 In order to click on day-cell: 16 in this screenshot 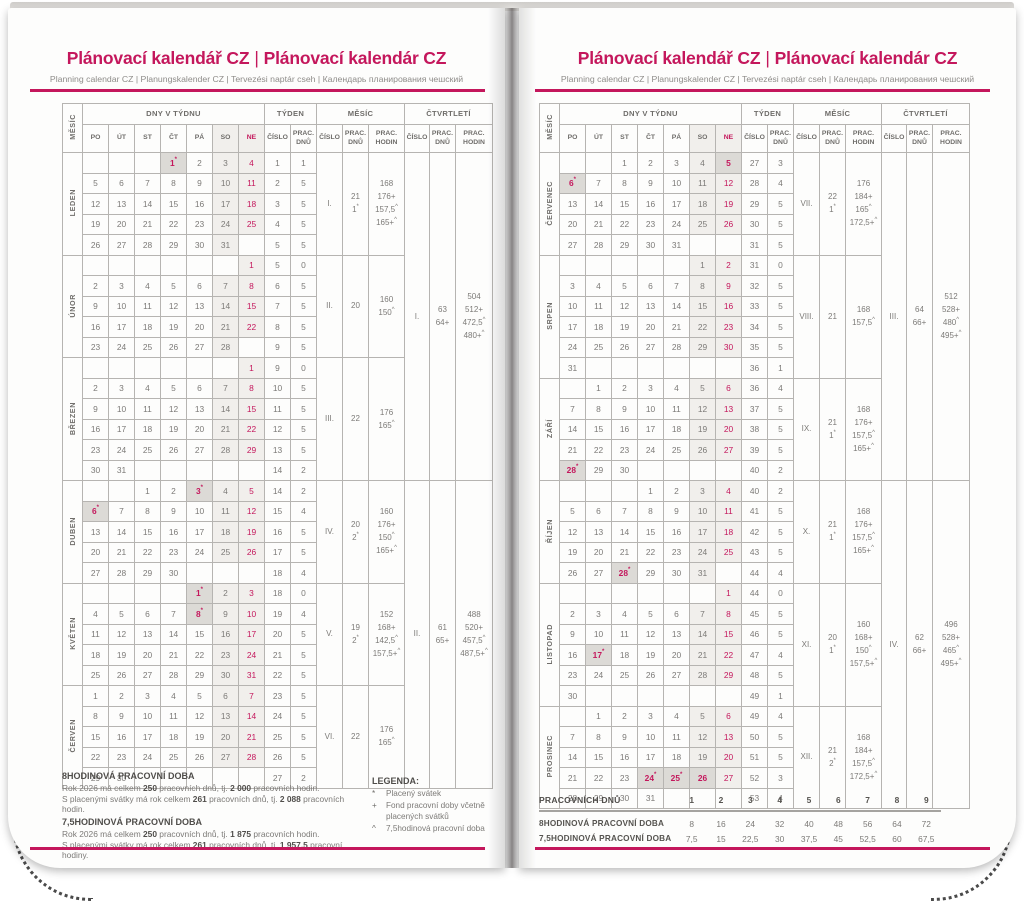, I will do `click(225, 634)`.